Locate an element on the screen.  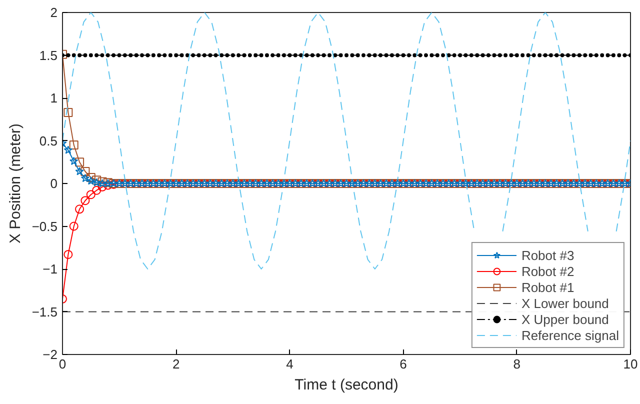
legend-label: X Upper bound is located at coordinates (565, 319).